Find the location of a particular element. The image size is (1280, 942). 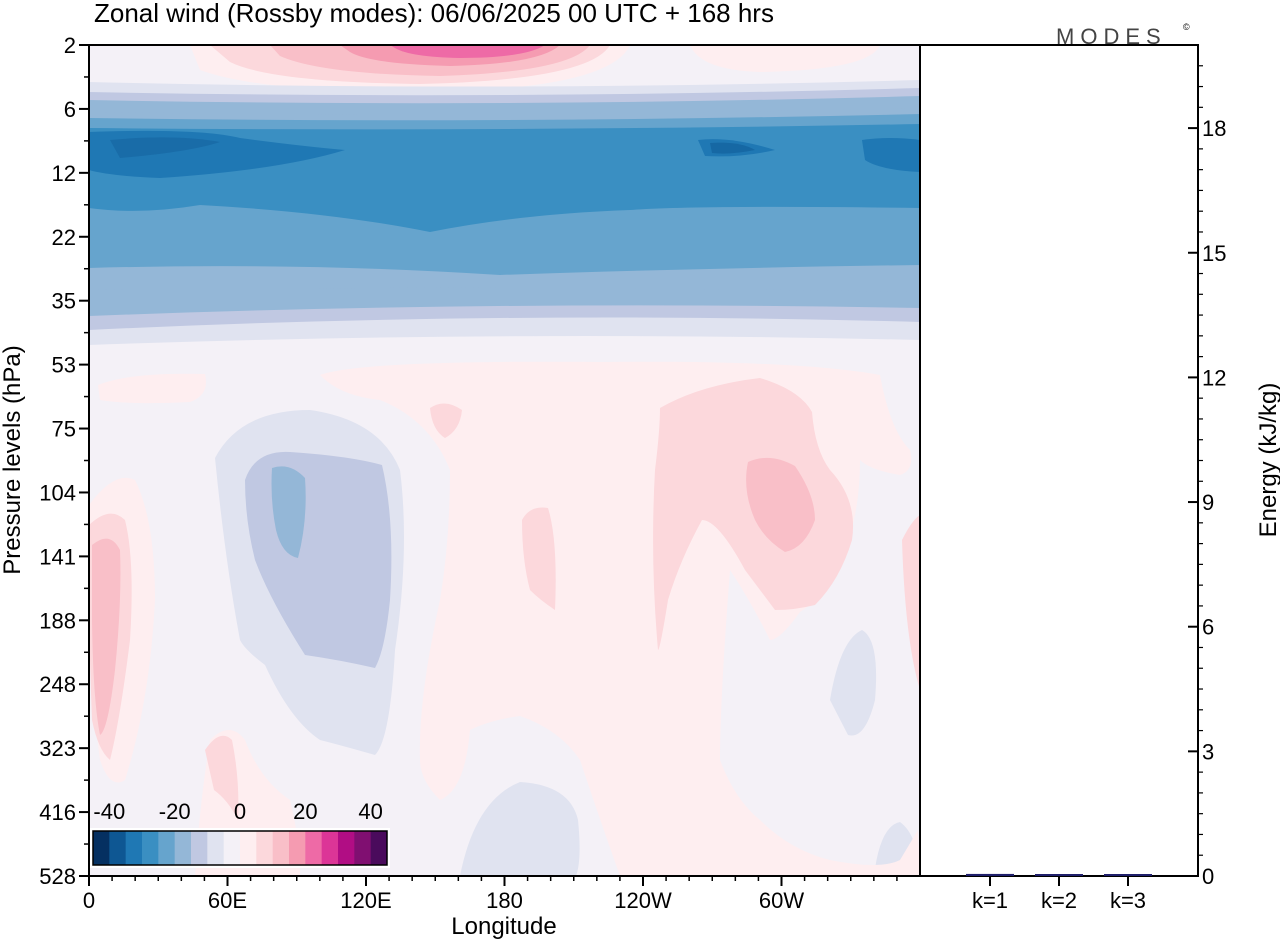

wavenumber-label: k=3 is located at coordinates (1128, 900).